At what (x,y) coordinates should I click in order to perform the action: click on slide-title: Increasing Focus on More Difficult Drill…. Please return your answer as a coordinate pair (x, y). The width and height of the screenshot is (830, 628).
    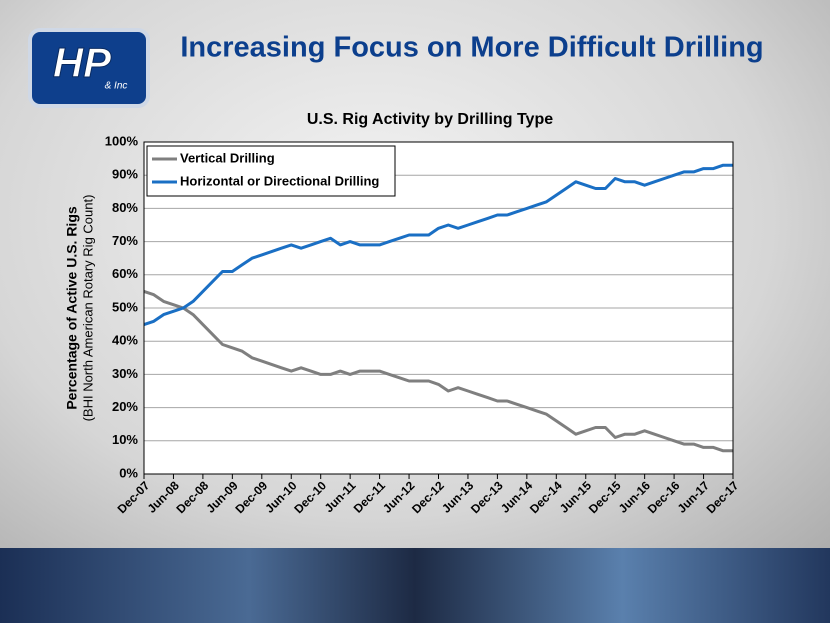
    Looking at the image, I should click on (471, 48).